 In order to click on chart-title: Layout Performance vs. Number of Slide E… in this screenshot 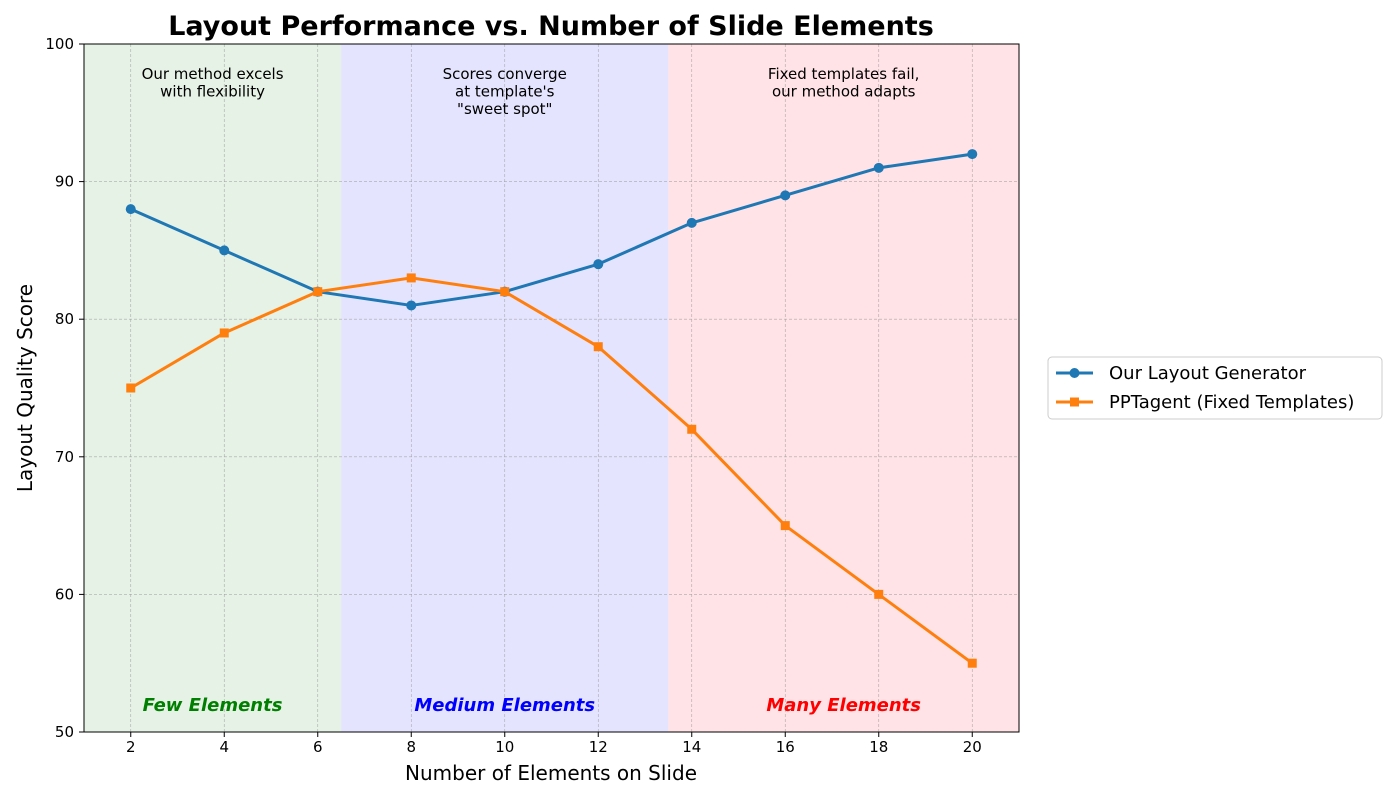, I will do `click(551, 26)`.